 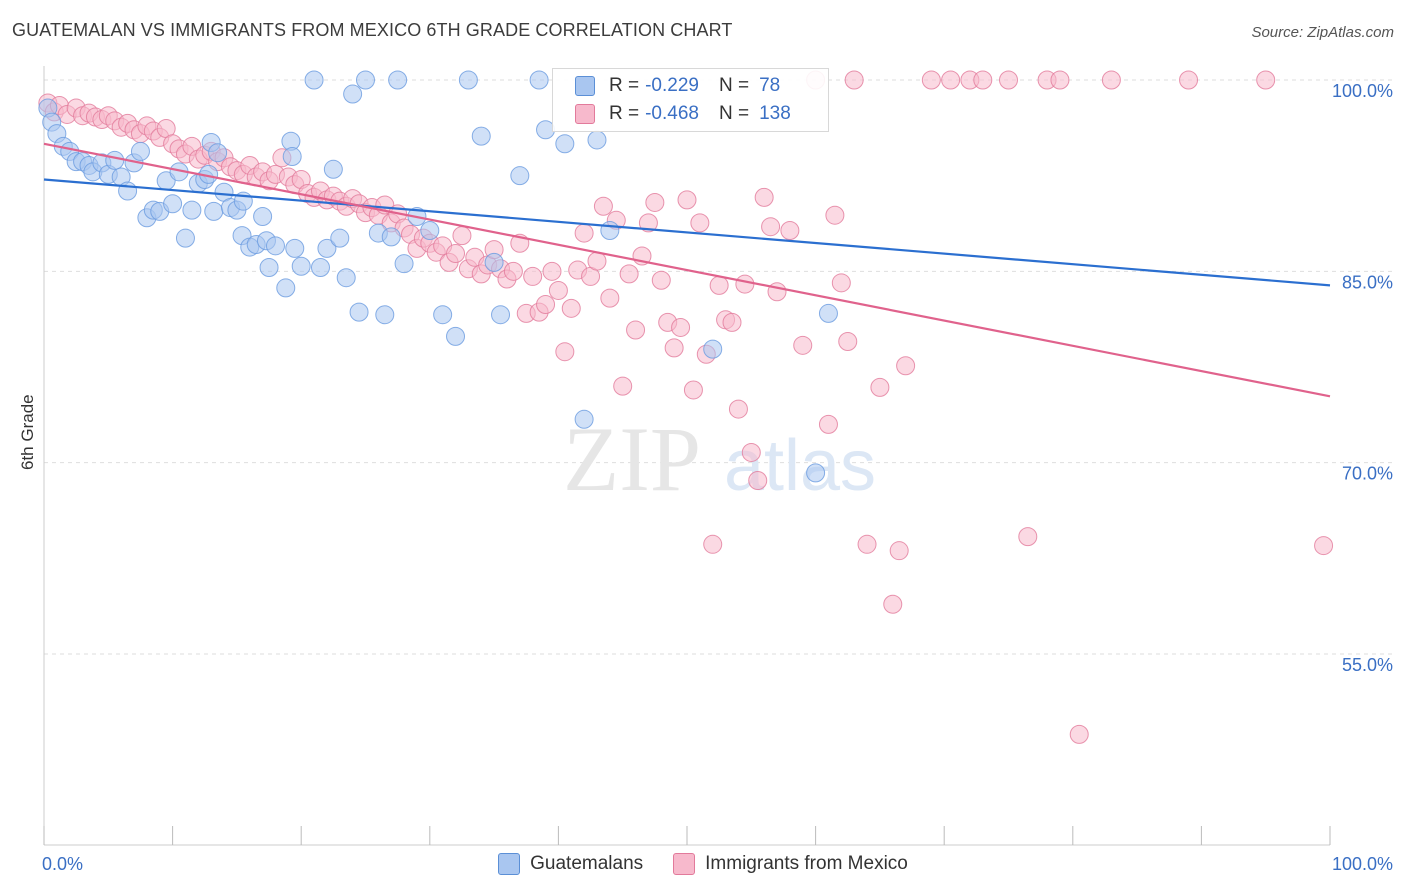 What do you see at coordinates (790, 864) in the screenshot?
I see `bottom-legend-mexico: Immigrants from Mexico` at bounding box center [790, 864].